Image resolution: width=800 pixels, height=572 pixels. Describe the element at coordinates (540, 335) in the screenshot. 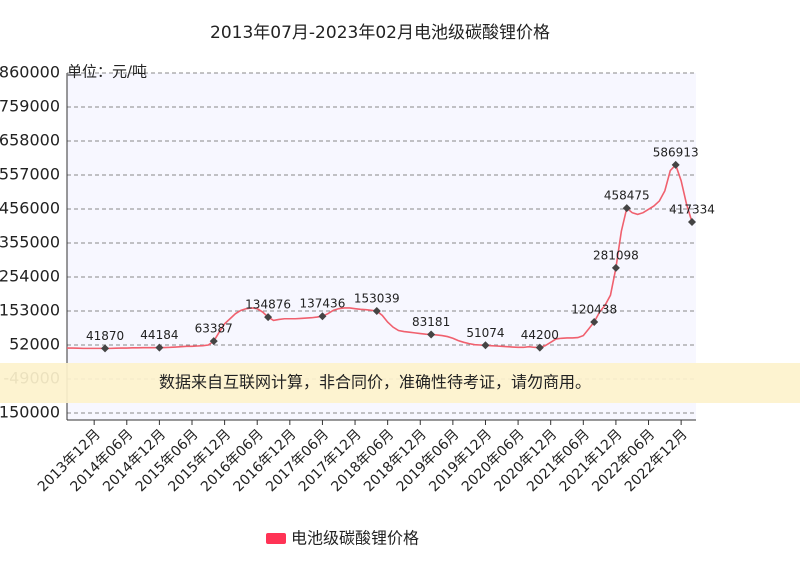

I see `data-label: 44200` at that location.